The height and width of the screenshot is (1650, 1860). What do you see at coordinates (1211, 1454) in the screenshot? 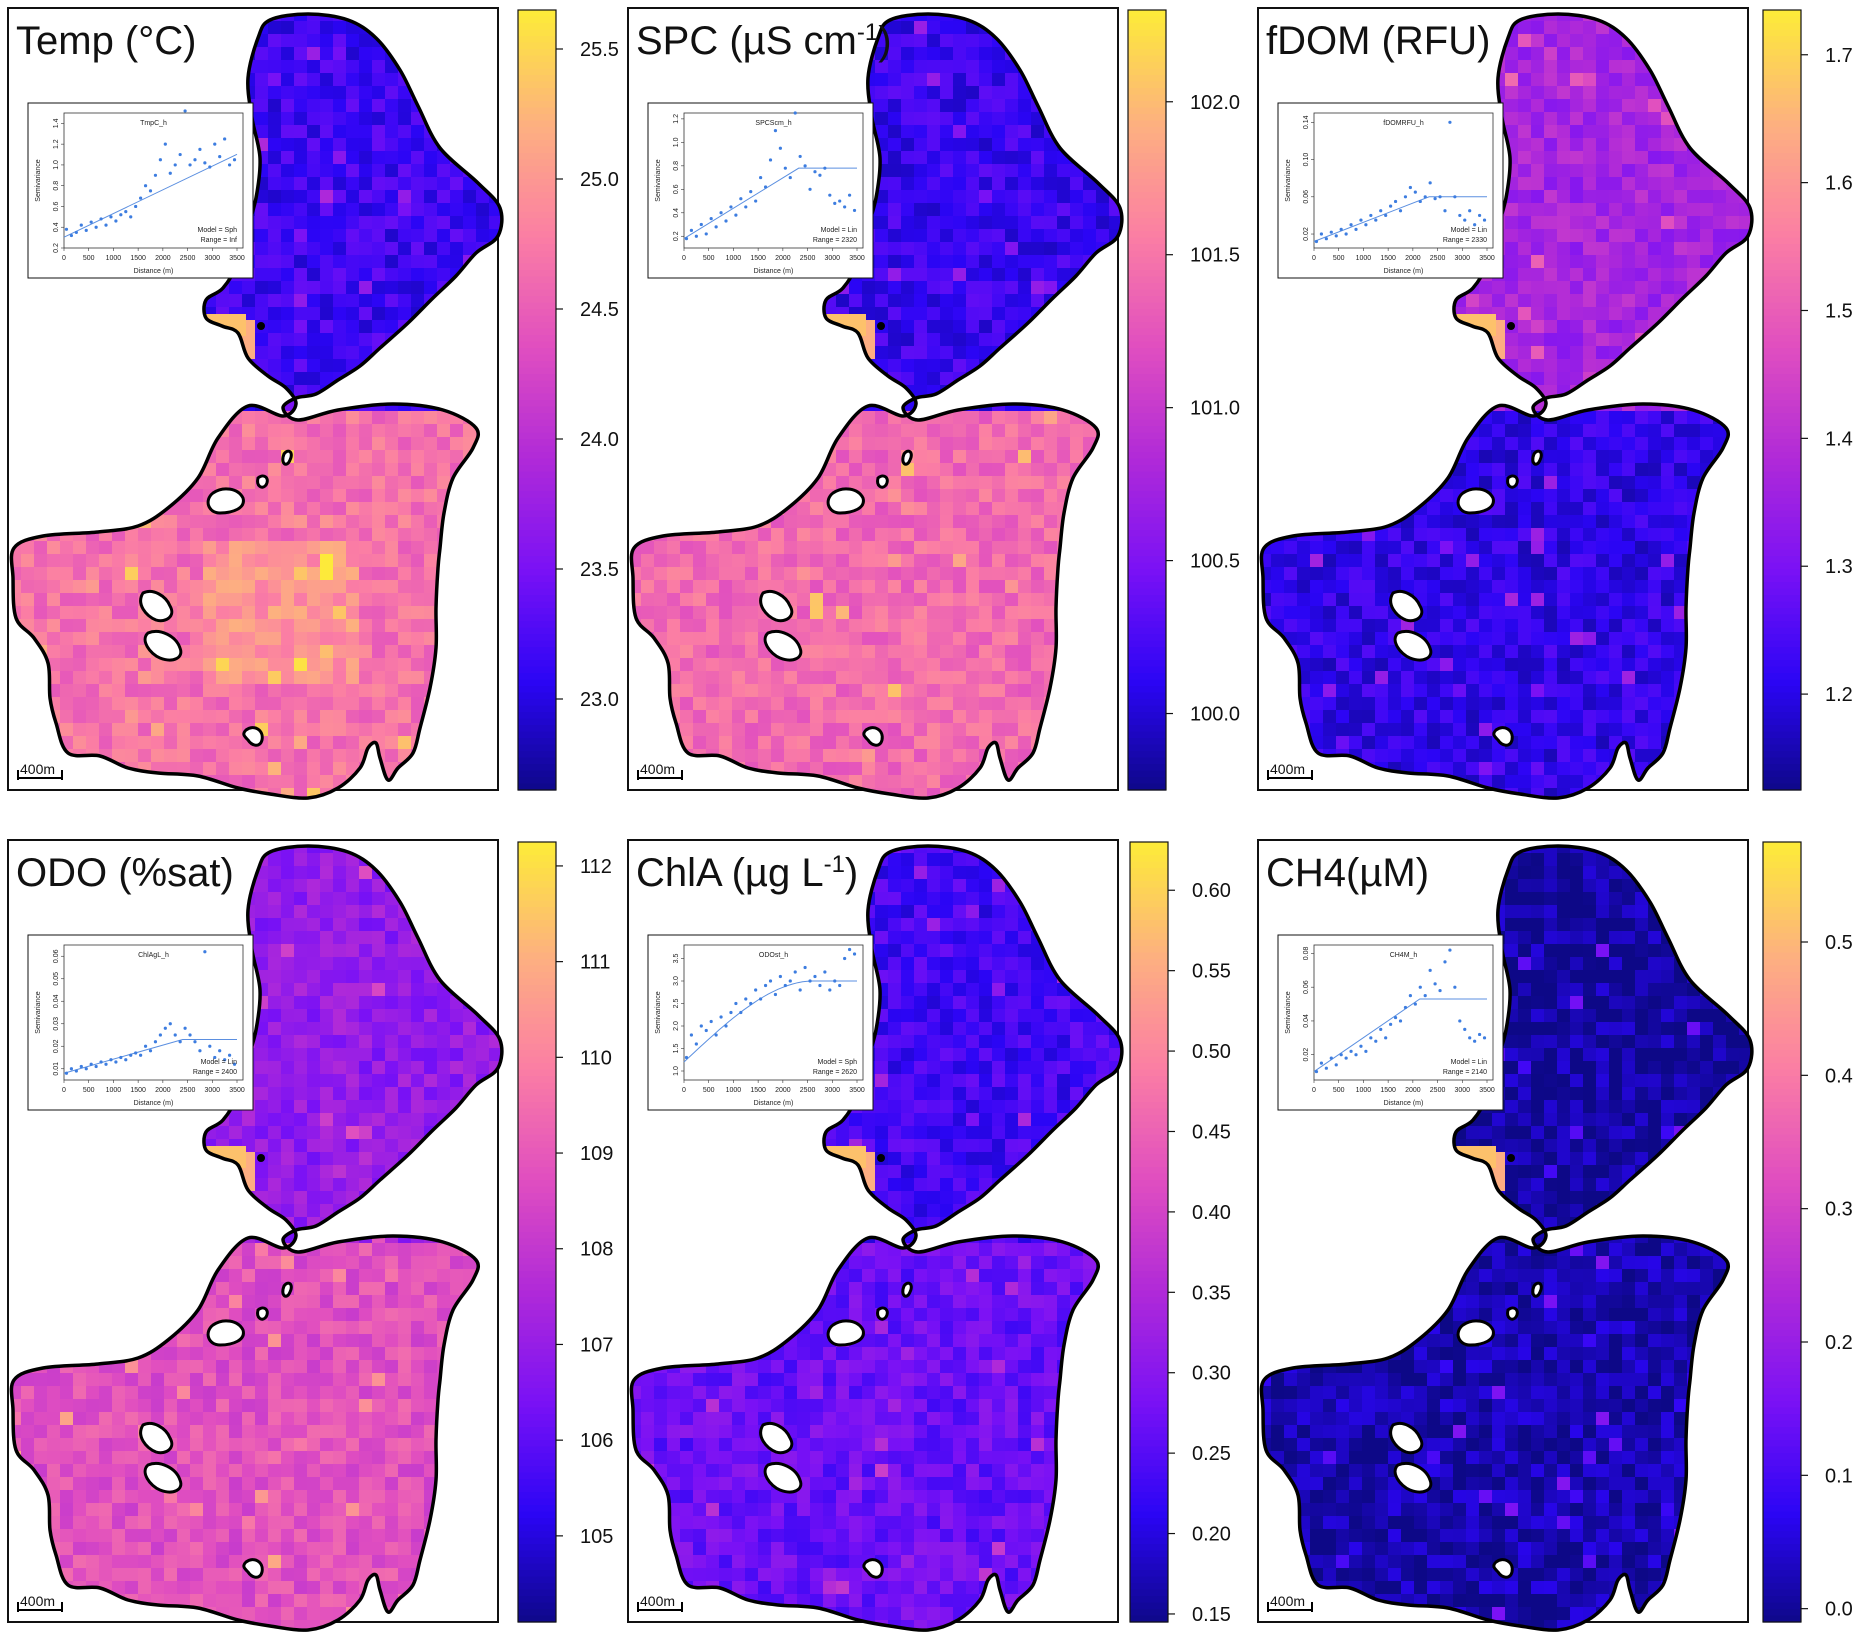
I see `colorbar-tick-label: 0.25` at bounding box center [1211, 1454].